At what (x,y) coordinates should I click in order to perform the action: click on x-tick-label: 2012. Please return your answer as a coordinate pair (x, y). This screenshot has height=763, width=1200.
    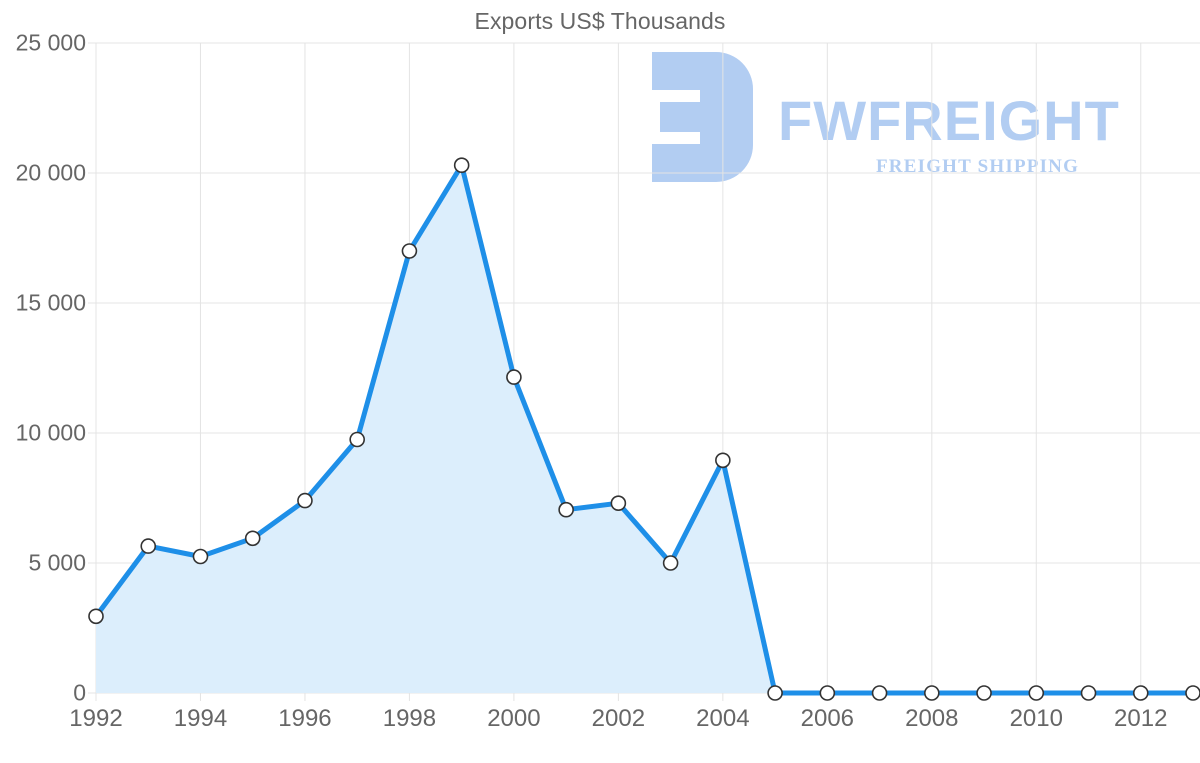
    Looking at the image, I should click on (1141, 718).